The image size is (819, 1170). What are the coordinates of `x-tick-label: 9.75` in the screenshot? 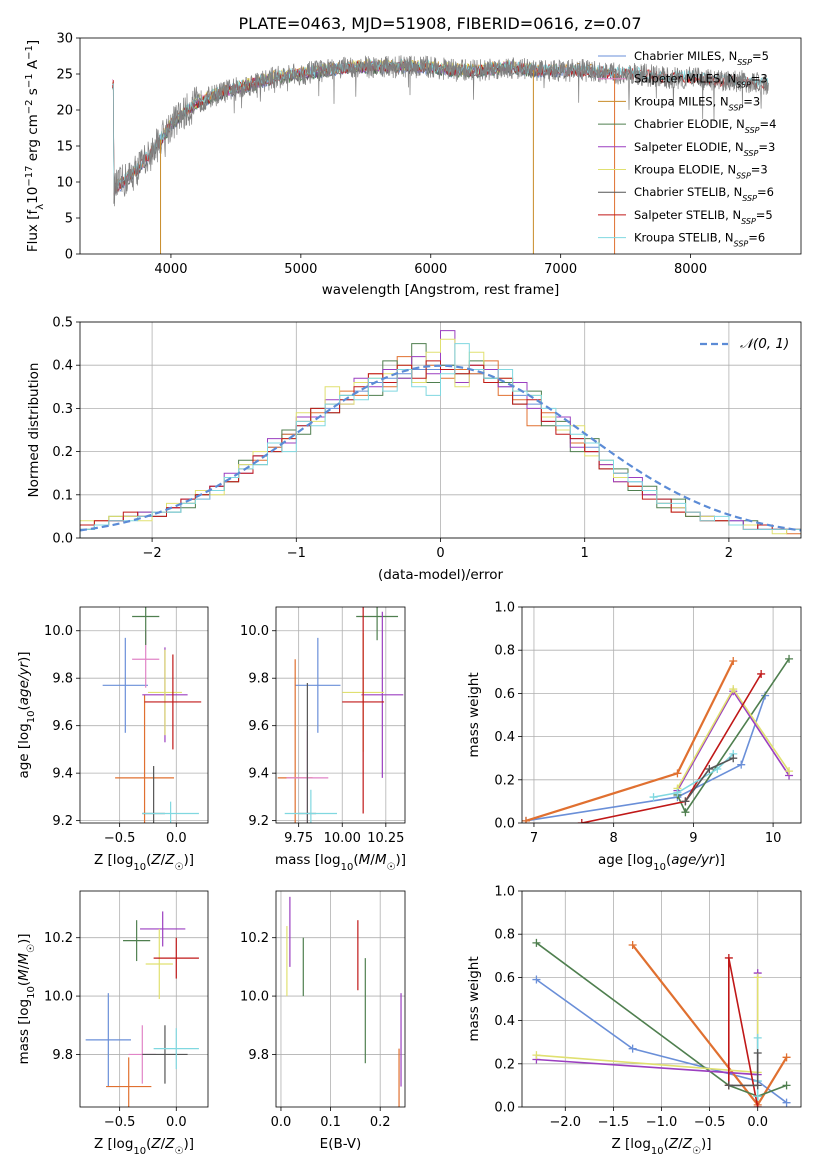 It's located at (298, 838).